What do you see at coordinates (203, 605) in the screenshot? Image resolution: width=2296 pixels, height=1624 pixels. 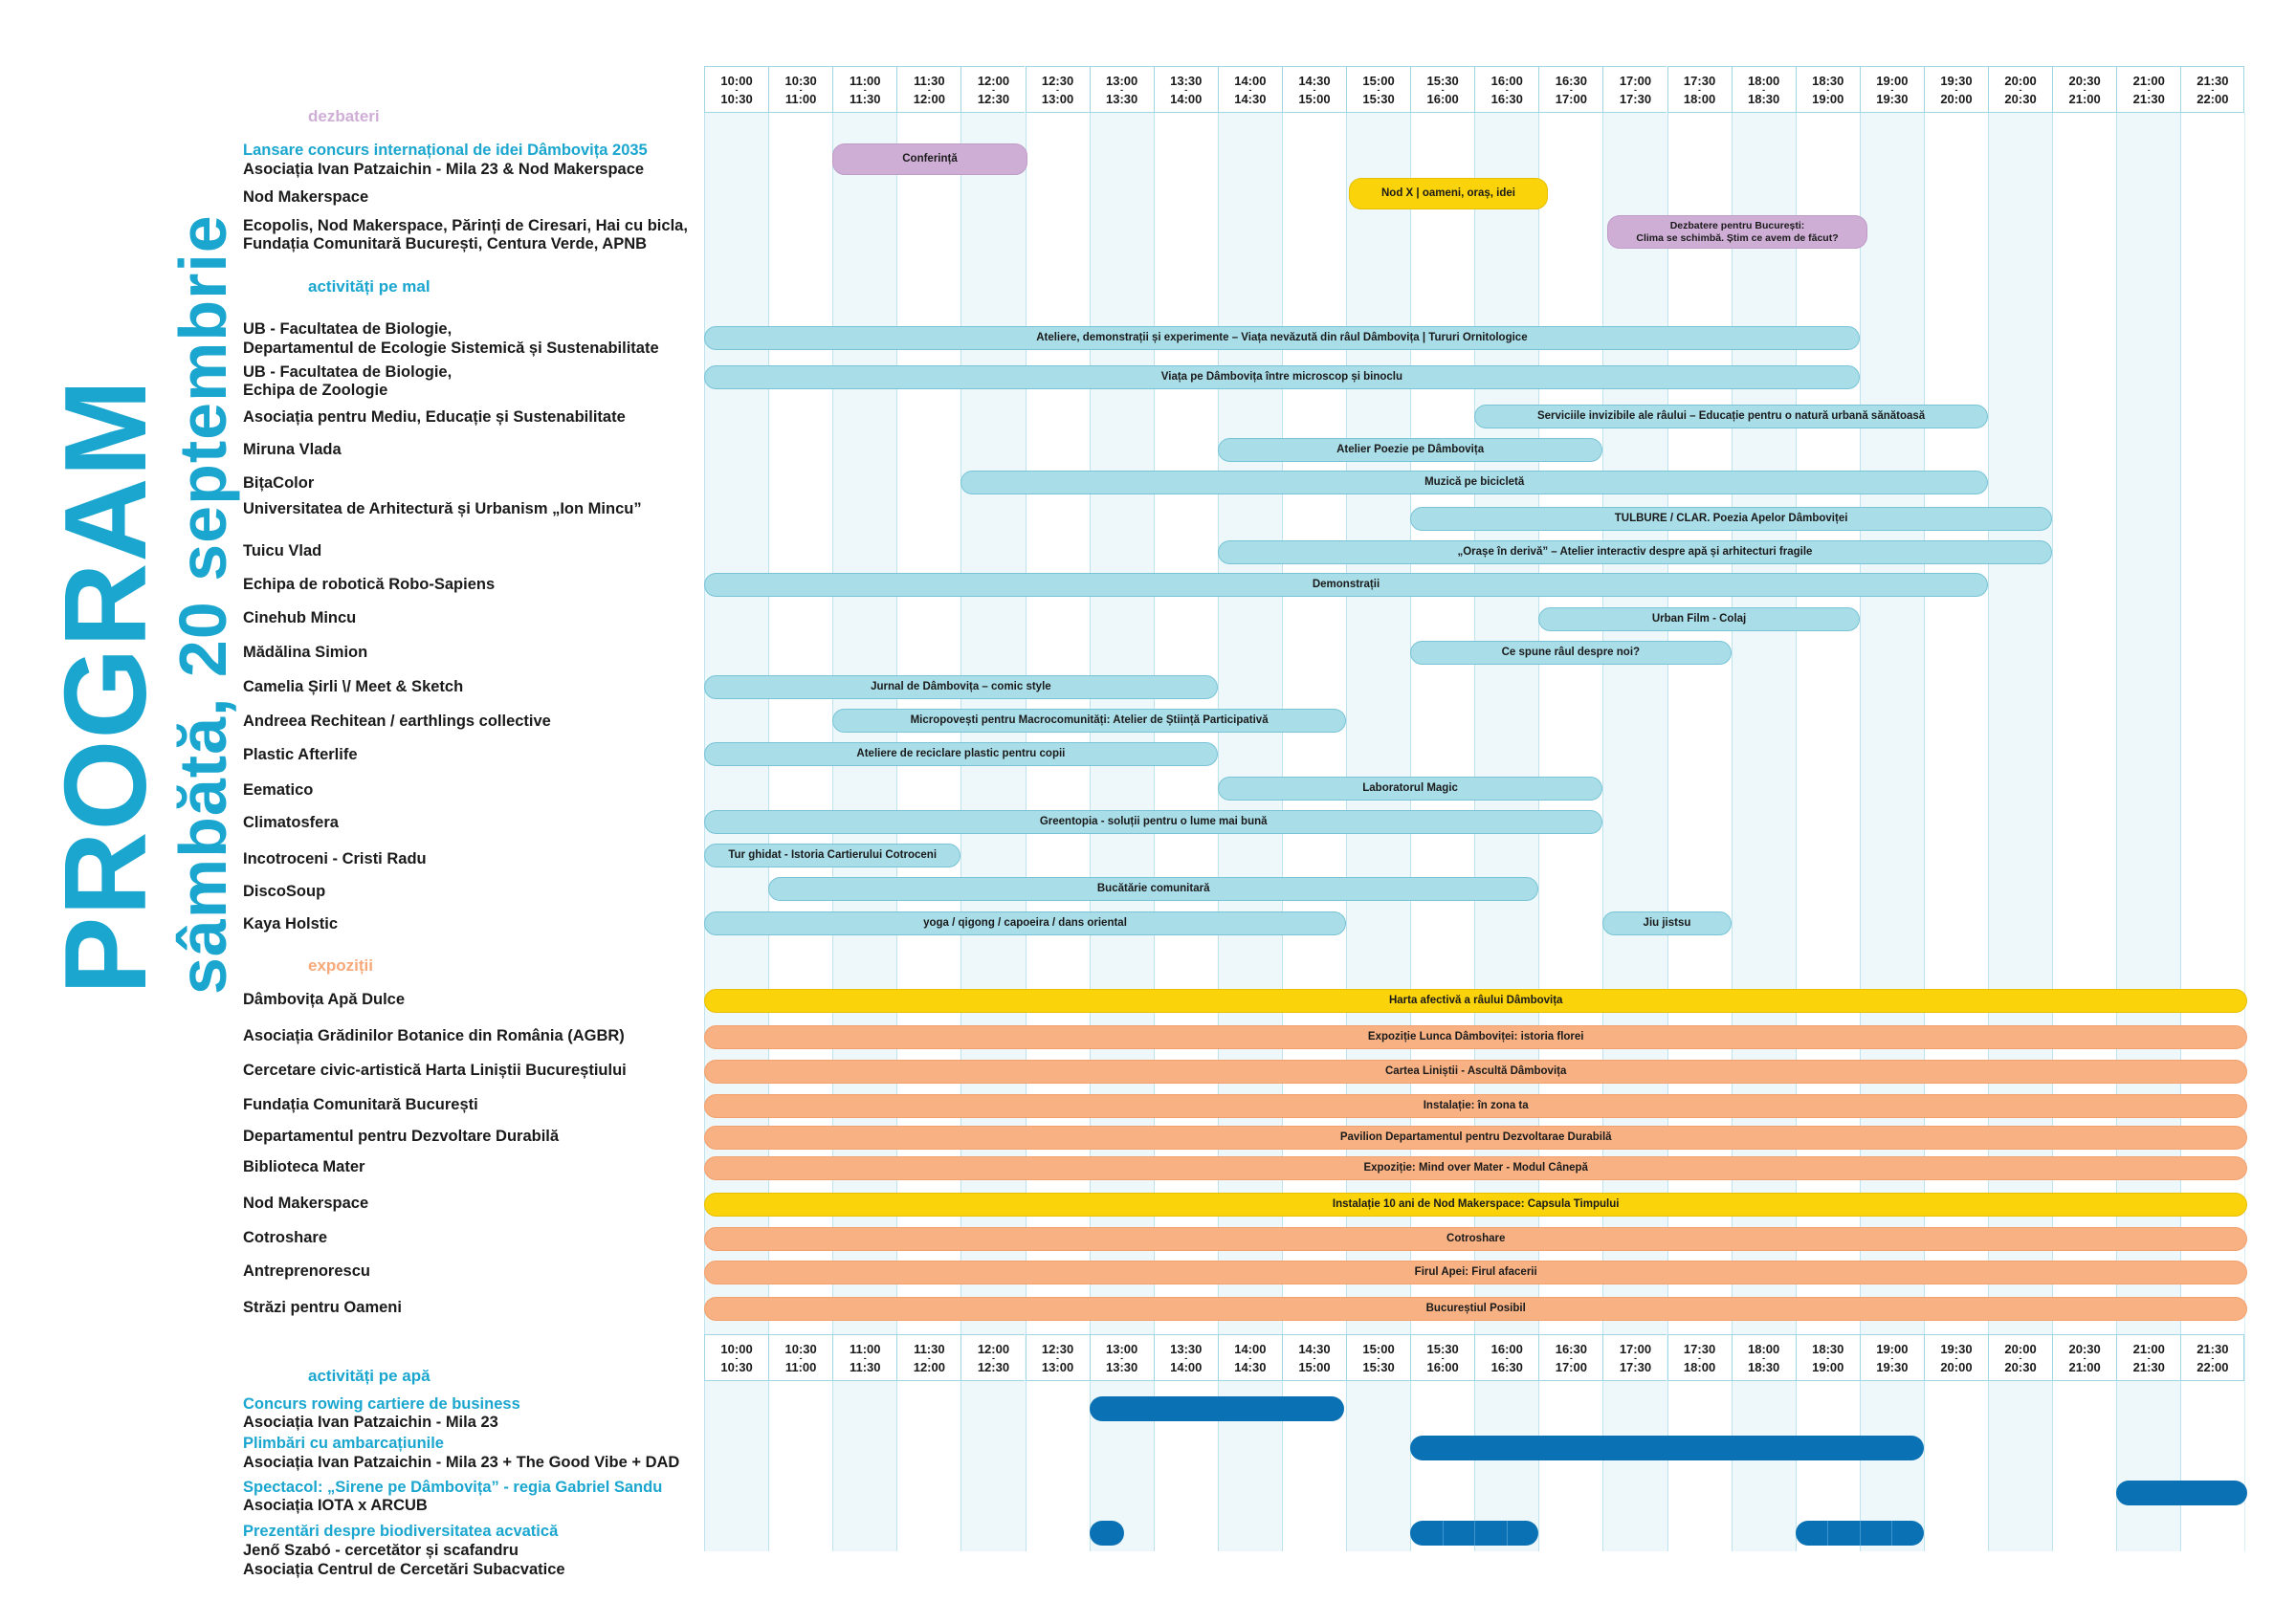 I see `program-date: sâmbătă, 20 septembrie` at bounding box center [203, 605].